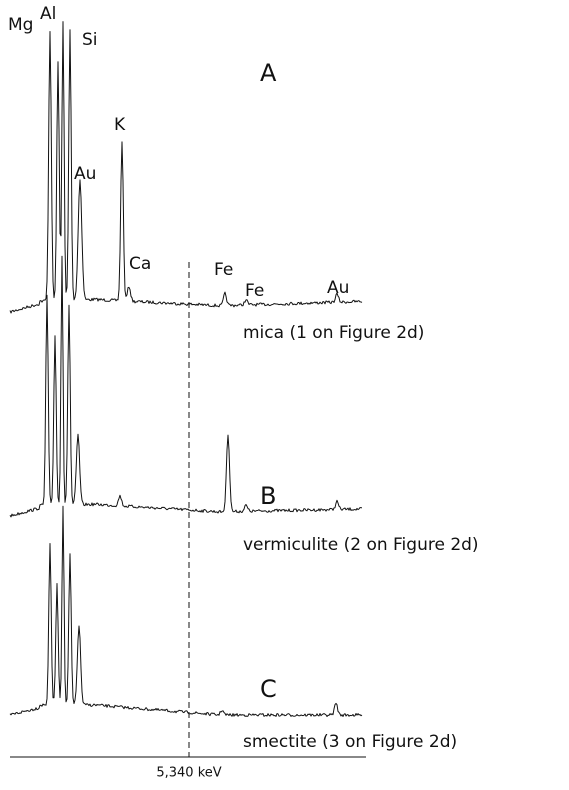 This screenshot has width=569, height=790. I want to click on panel-caption: mica (1 on Figure 2d), so click(333, 333).